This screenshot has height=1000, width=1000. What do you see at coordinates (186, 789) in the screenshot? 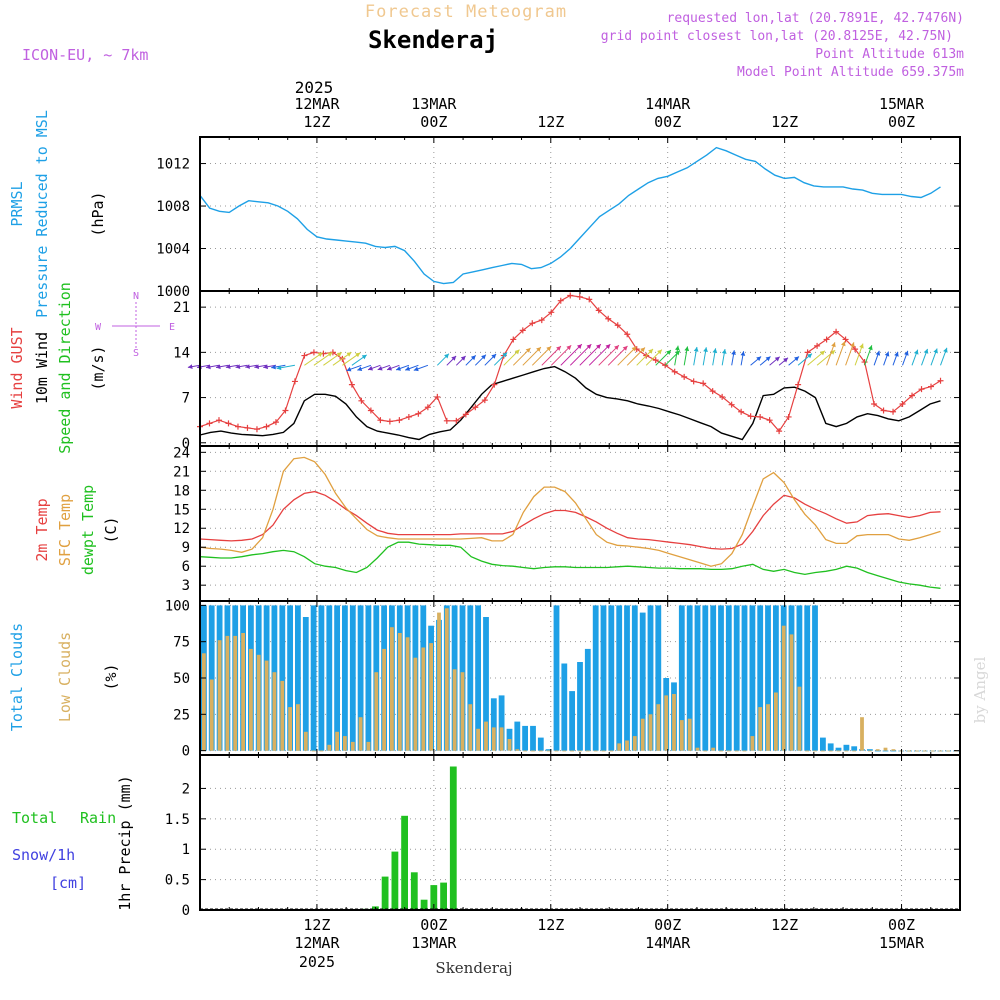
I see `y-tick-label: 2` at bounding box center [186, 789].